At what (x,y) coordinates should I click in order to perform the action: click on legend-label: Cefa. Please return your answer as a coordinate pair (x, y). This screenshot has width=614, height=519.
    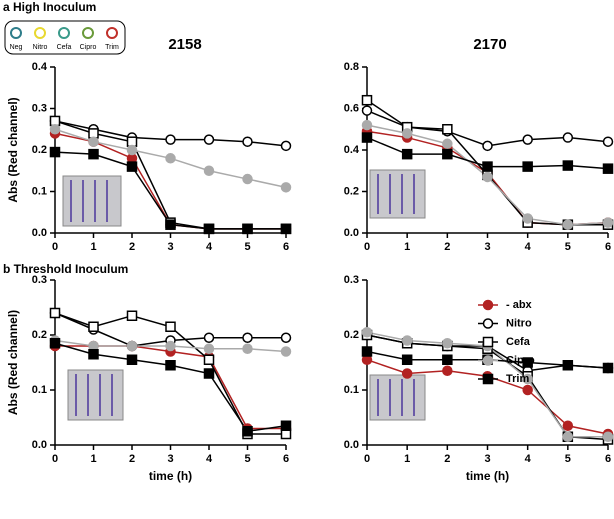
    Looking at the image, I should click on (518, 342).